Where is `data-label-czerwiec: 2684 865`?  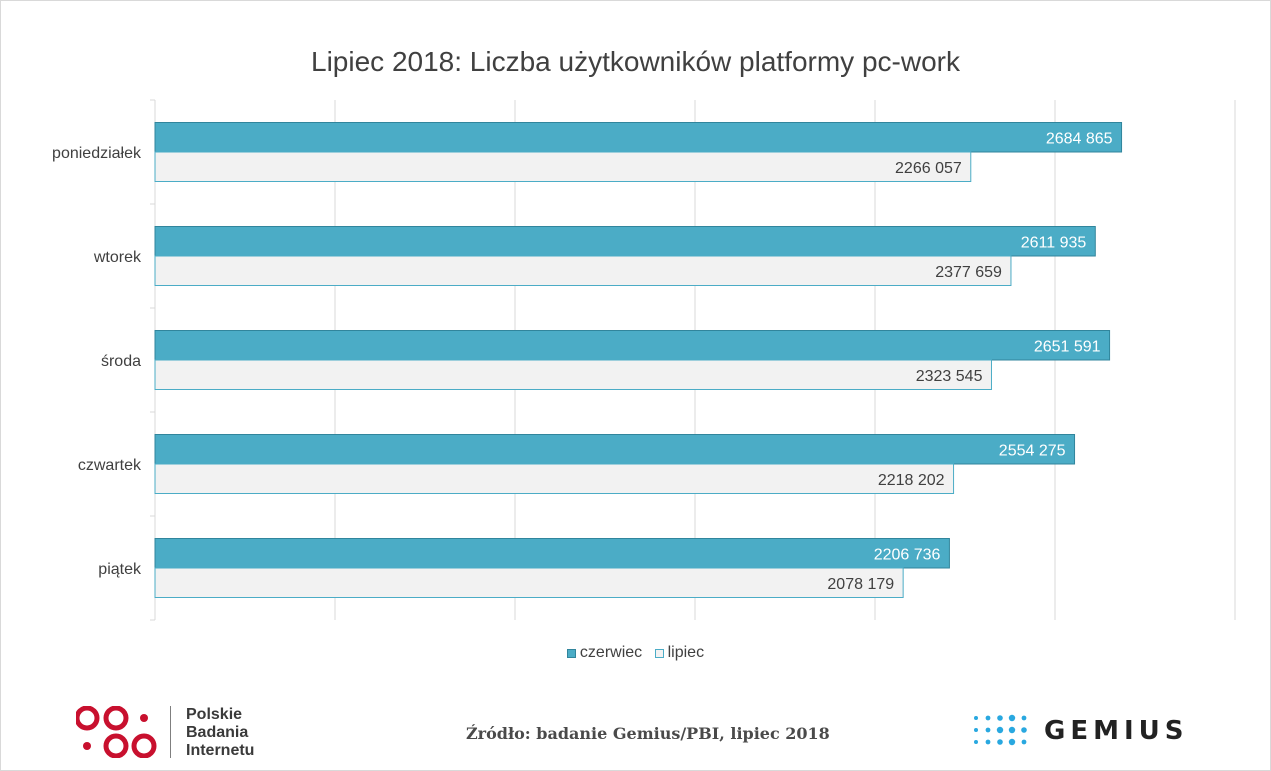 data-label-czerwiec: 2684 865 is located at coordinates (1079, 138).